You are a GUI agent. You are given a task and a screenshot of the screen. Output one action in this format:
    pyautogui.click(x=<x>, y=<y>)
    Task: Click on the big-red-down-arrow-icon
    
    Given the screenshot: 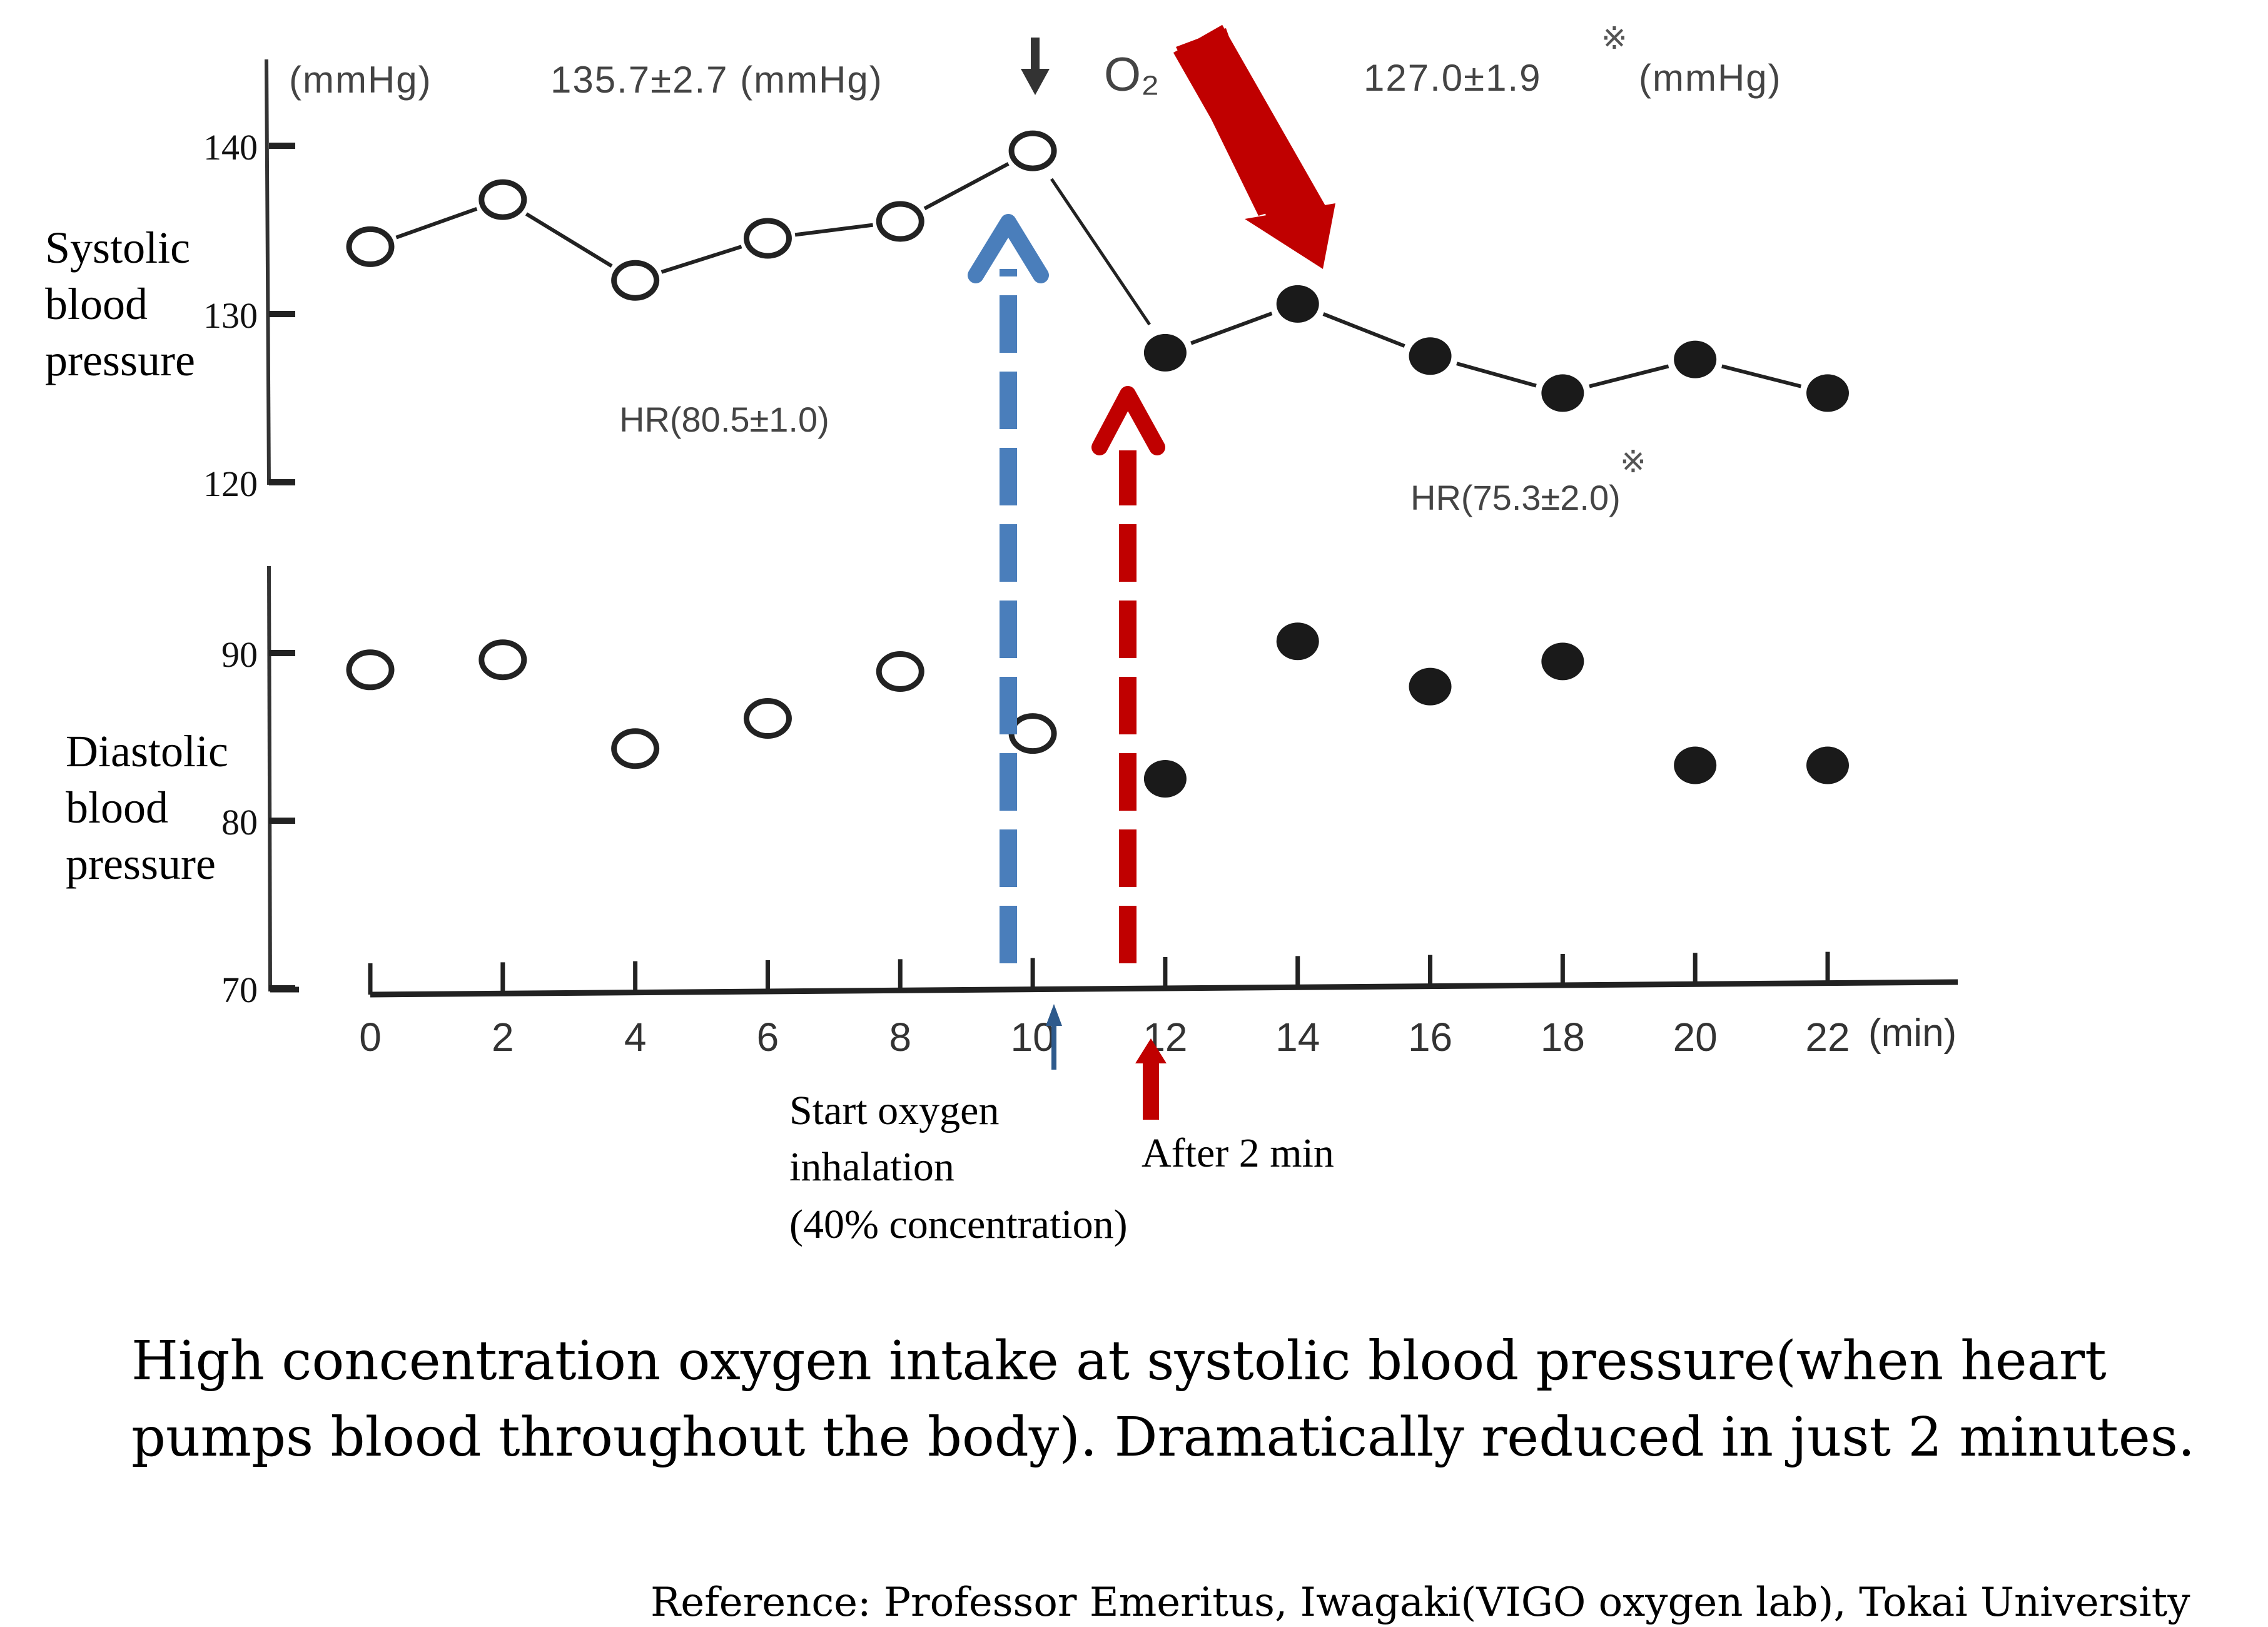 What is the action you would take?
    pyautogui.click(x=1254, y=146)
    